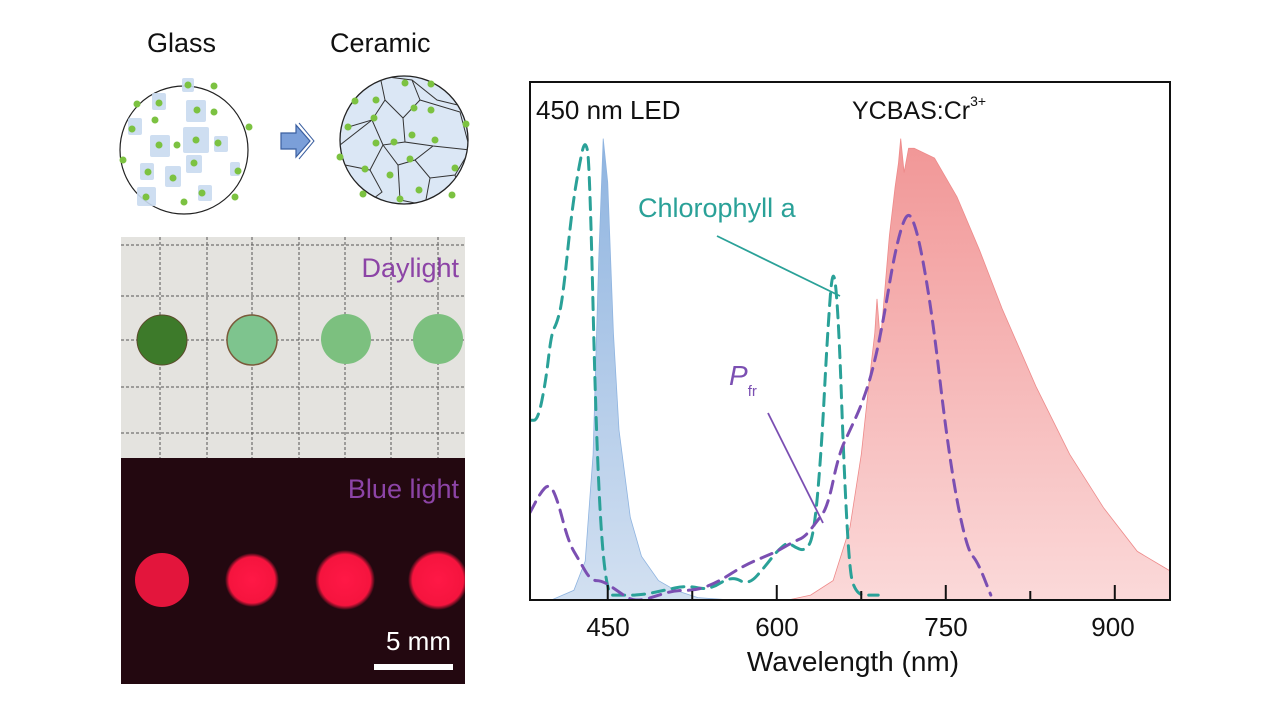 The width and height of the screenshot is (1280, 720). I want to click on scale-bar, so click(413, 667).